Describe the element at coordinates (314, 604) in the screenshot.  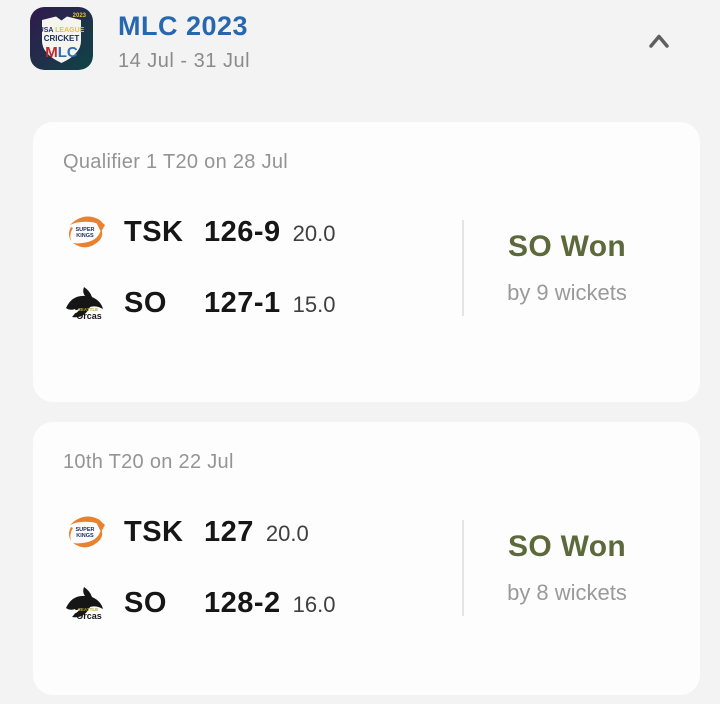
I see `team-overs: 16.0` at that location.